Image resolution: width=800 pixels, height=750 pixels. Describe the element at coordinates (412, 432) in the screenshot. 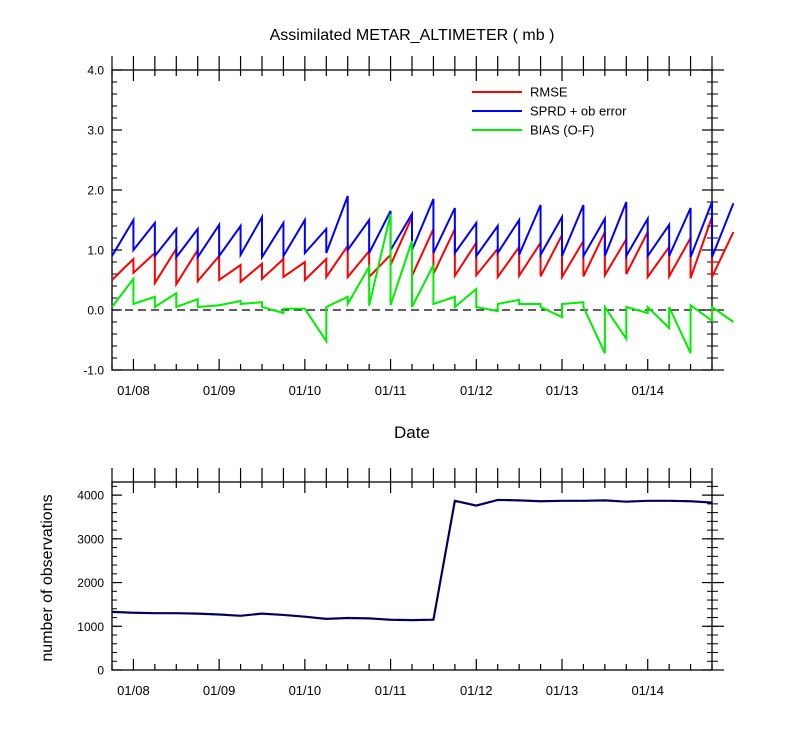

I see `x-axis-label: Date` at that location.